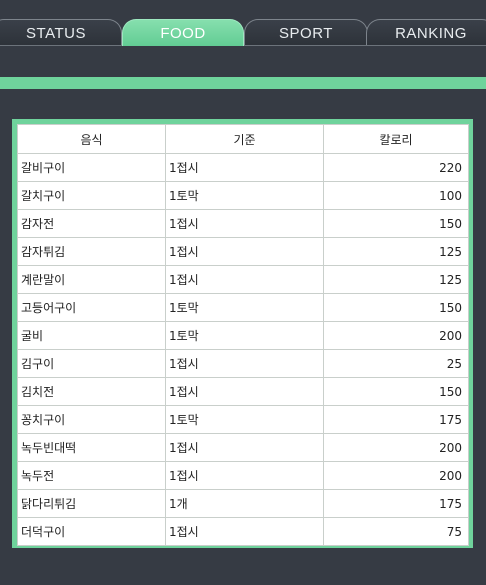 The image size is (486, 585). What do you see at coordinates (91, 223) in the screenshot?
I see `cell-food: 감자전` at bounding box center [91, 223].